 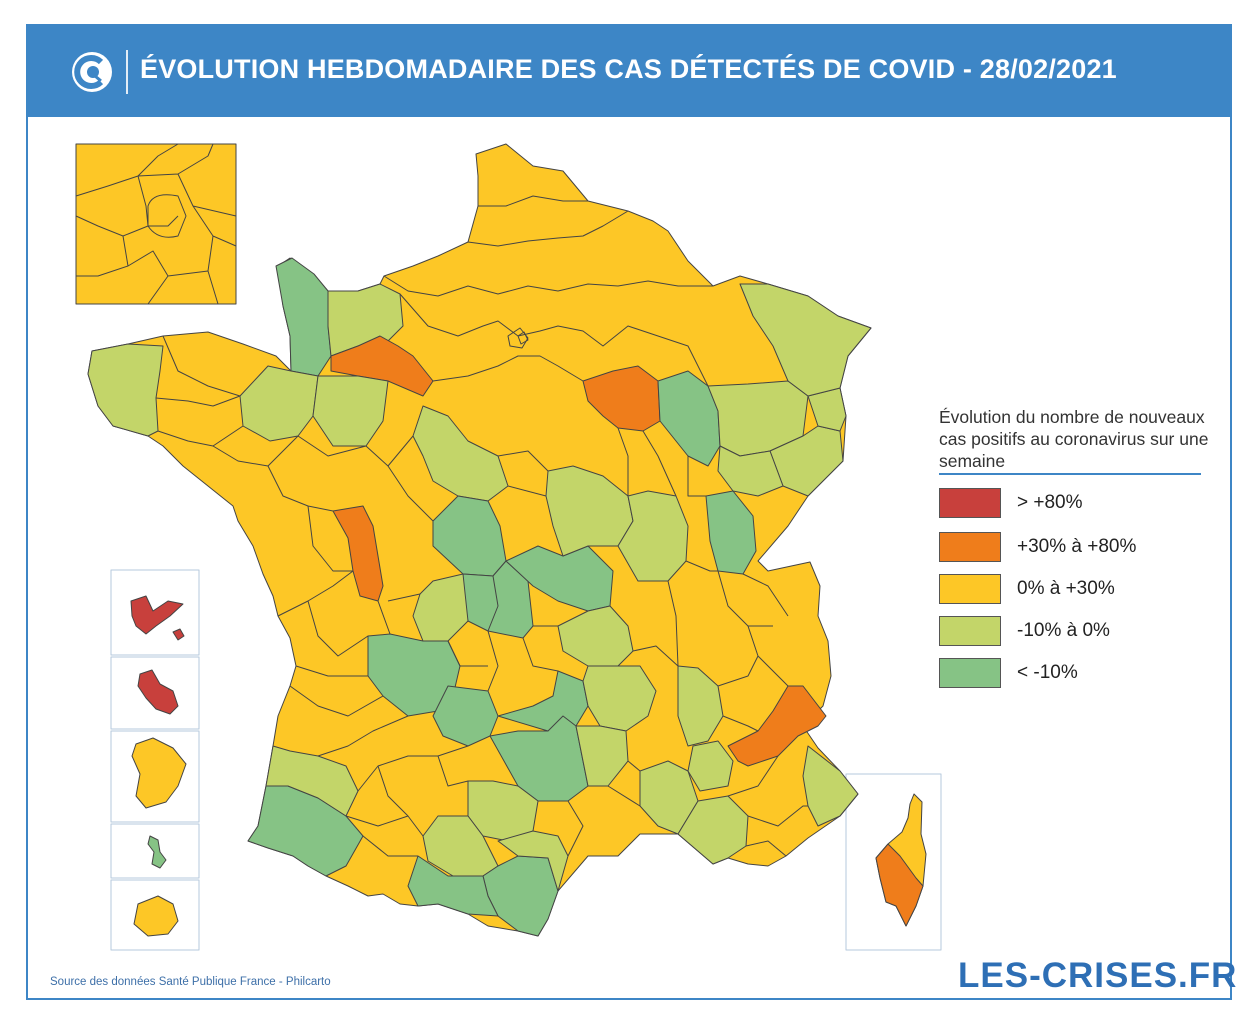 I want to click on legend-item-light-green: -10% à 0%, so click(x=1024, y=631).